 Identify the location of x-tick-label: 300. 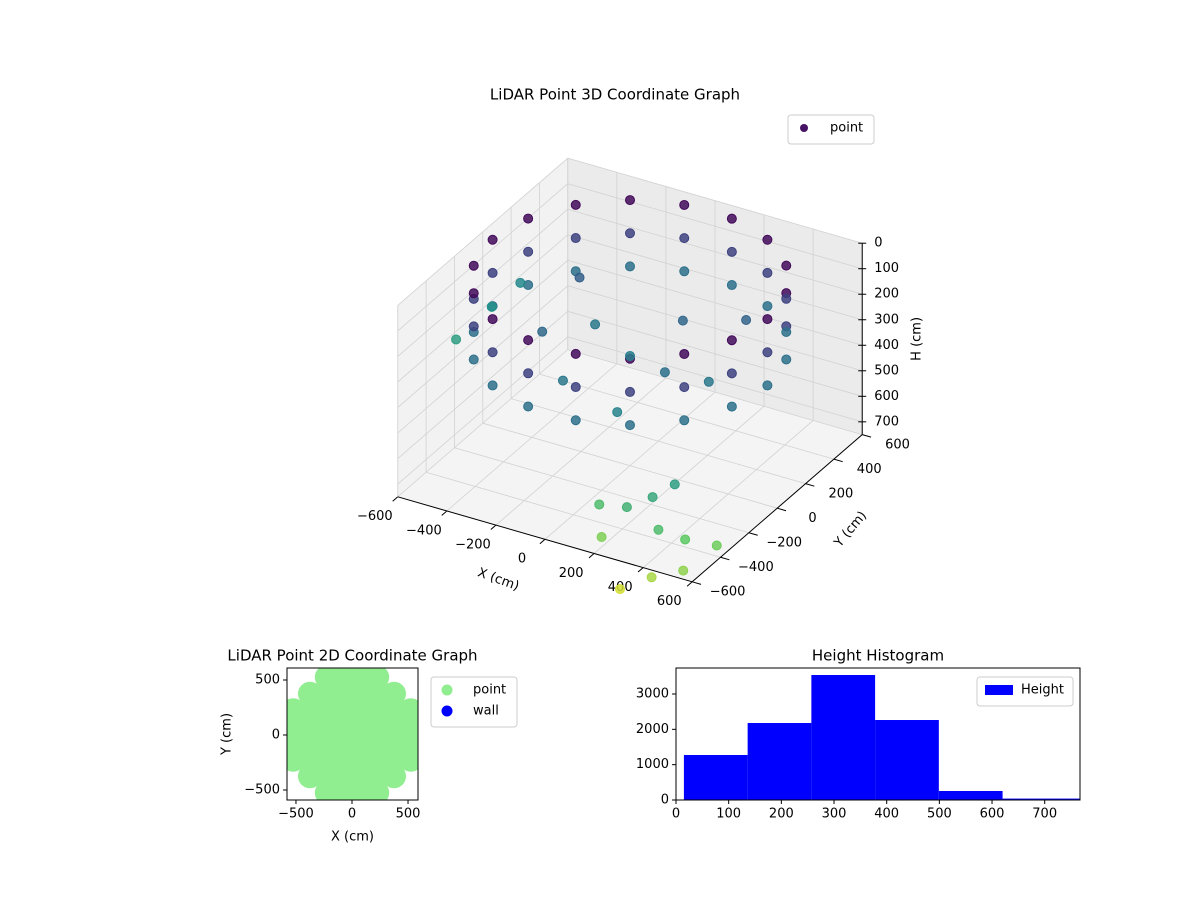
(834, 814).